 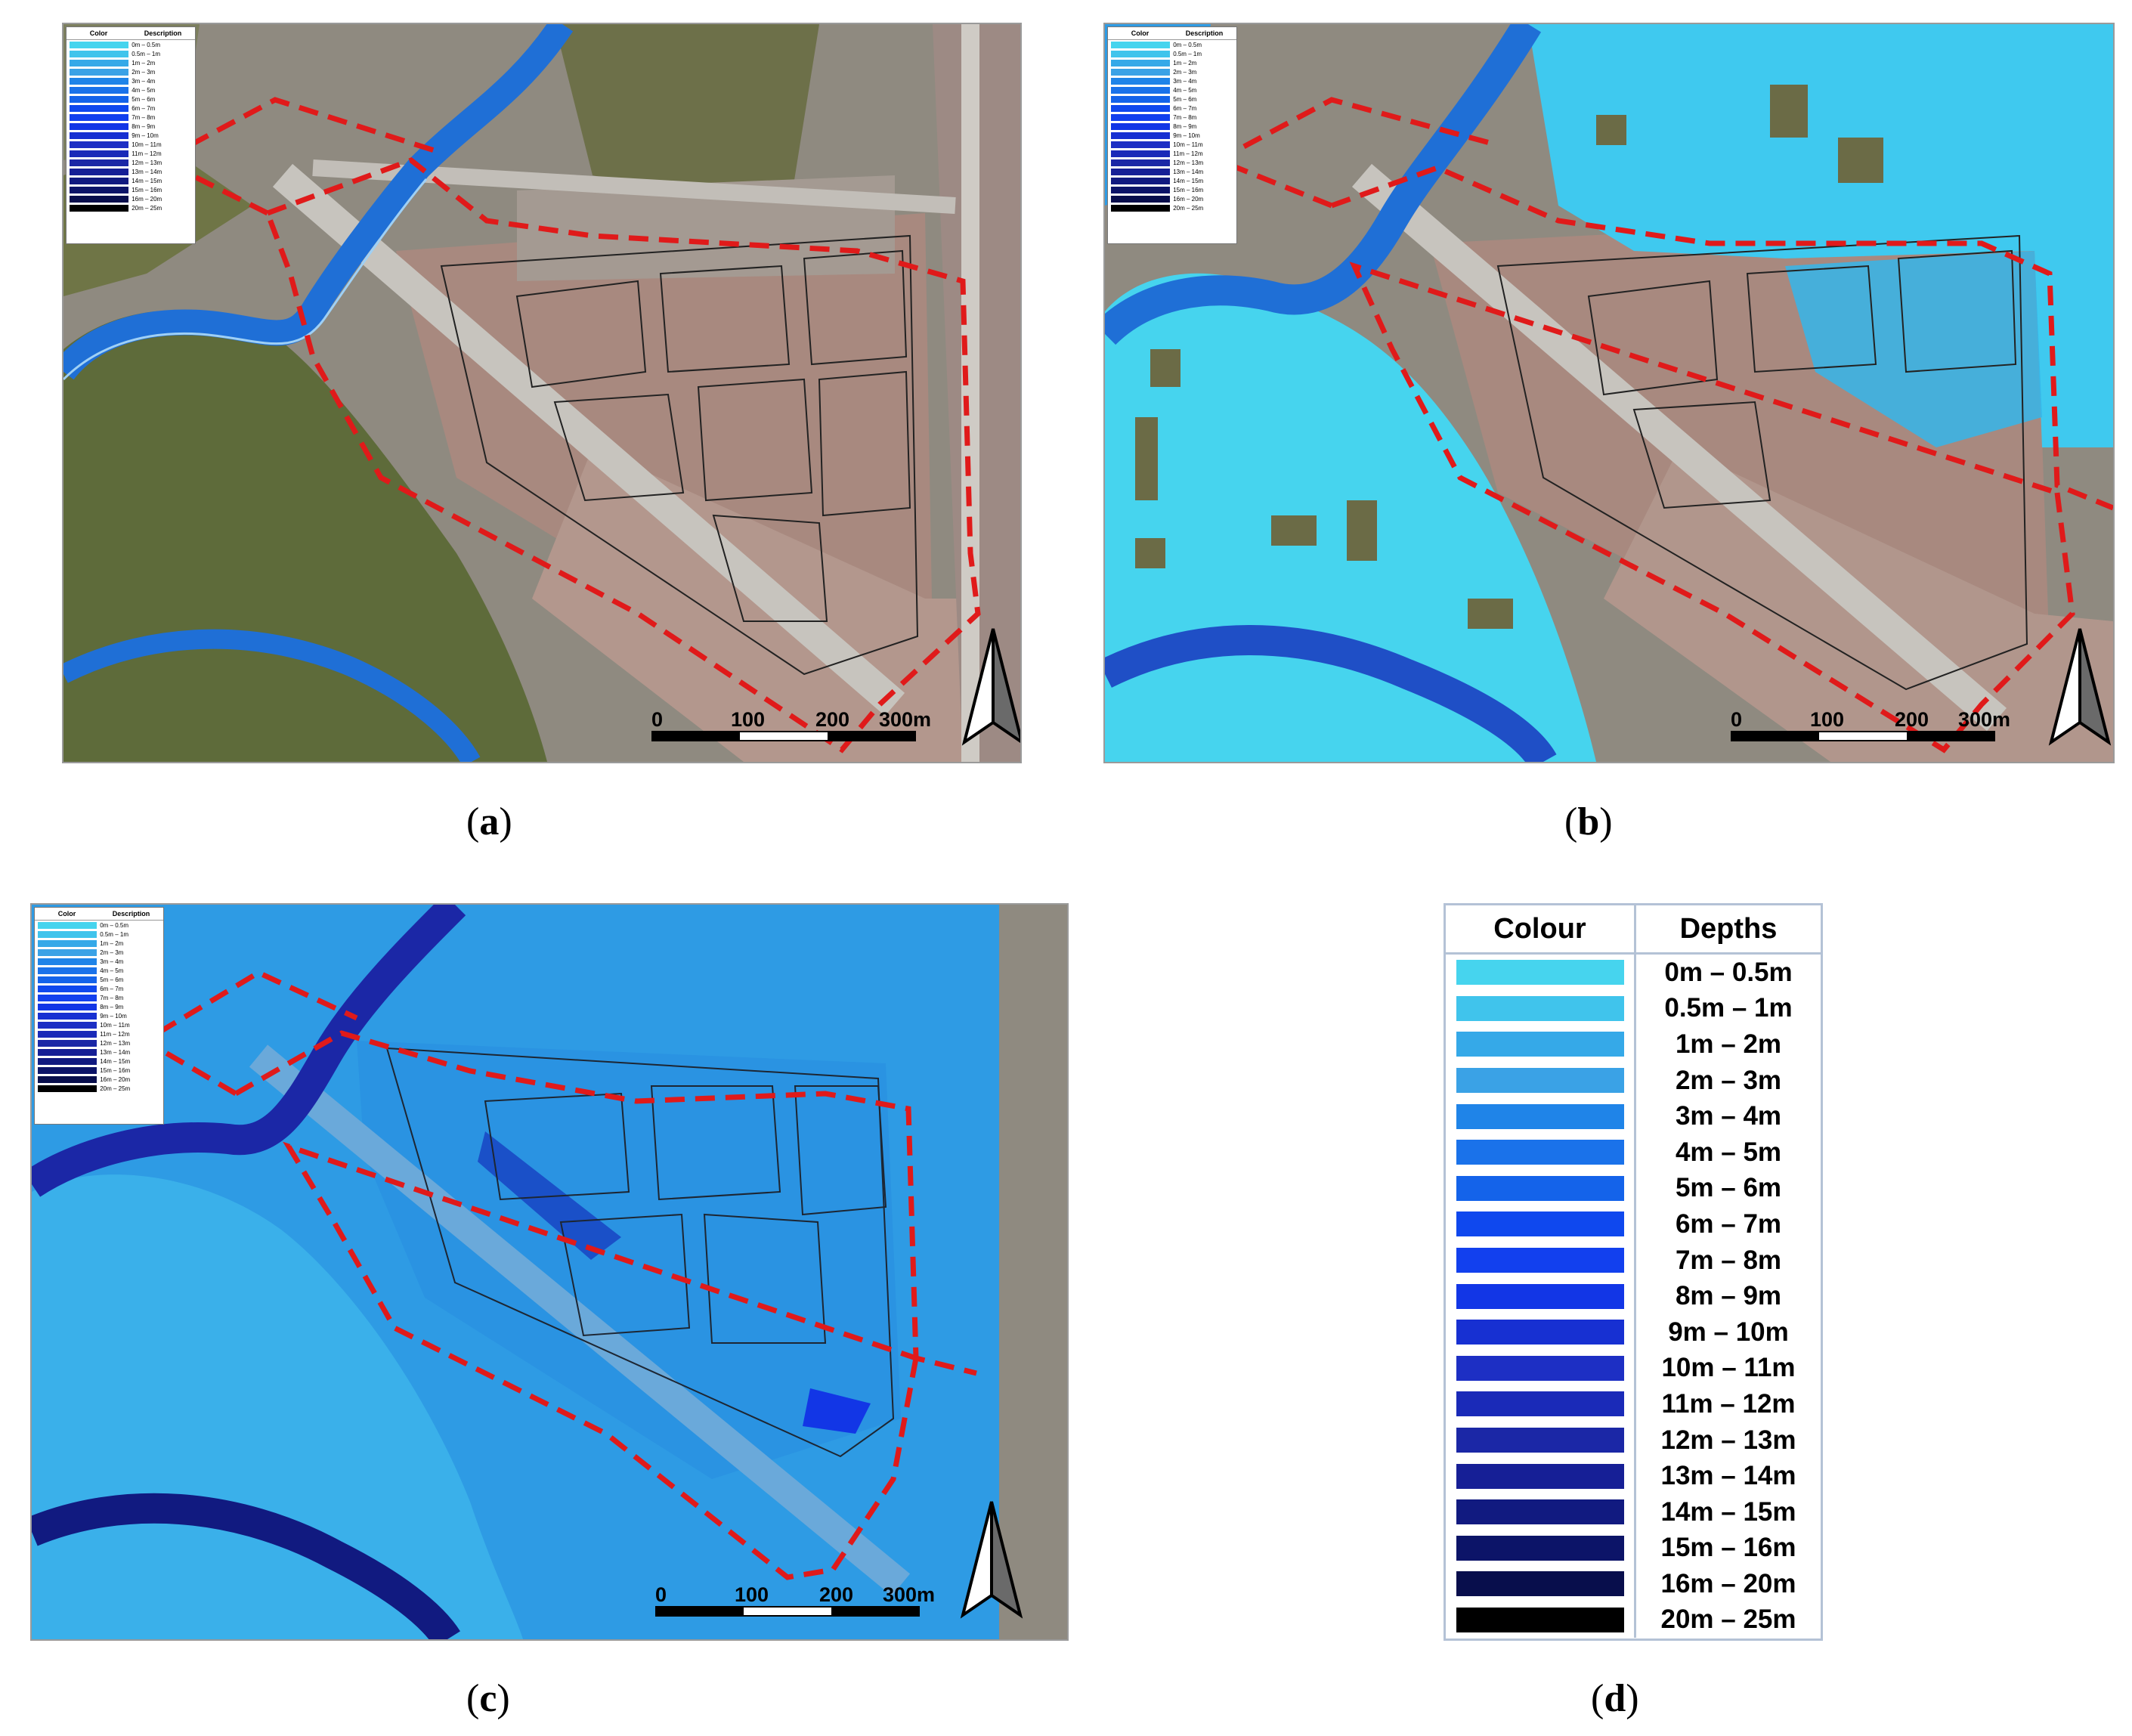 What do you see at coordinates (752, 1594) in the screenshot?
I see `scale-bar-tick-label: 100` at bounding box center [752, 1594].